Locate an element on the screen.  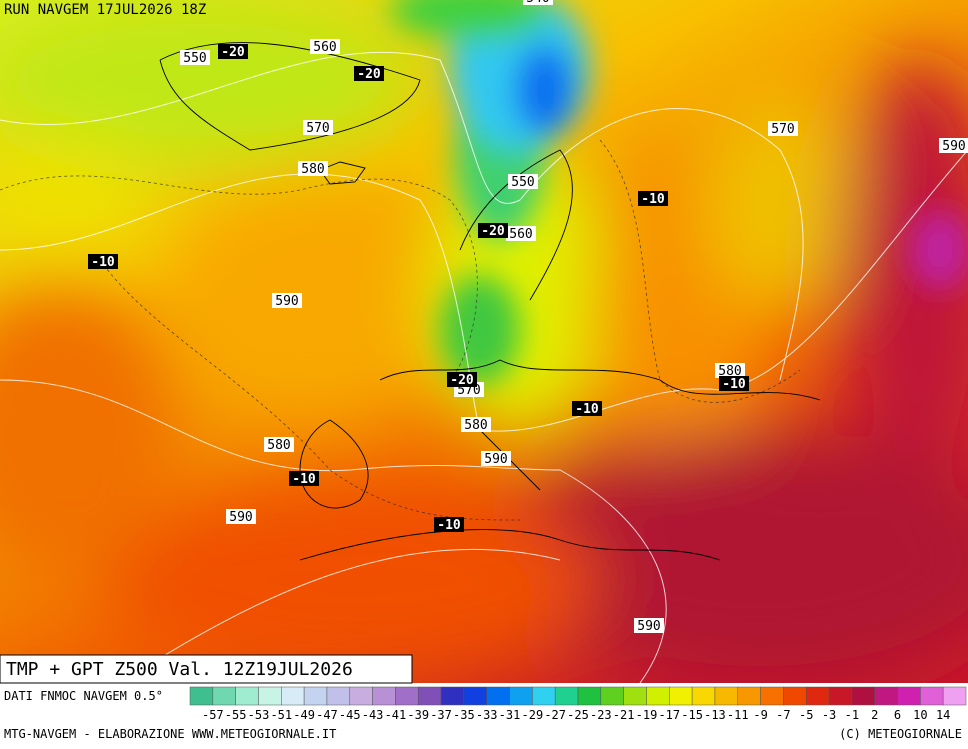
legend-label: 14 is located at coordinates (943, 715).